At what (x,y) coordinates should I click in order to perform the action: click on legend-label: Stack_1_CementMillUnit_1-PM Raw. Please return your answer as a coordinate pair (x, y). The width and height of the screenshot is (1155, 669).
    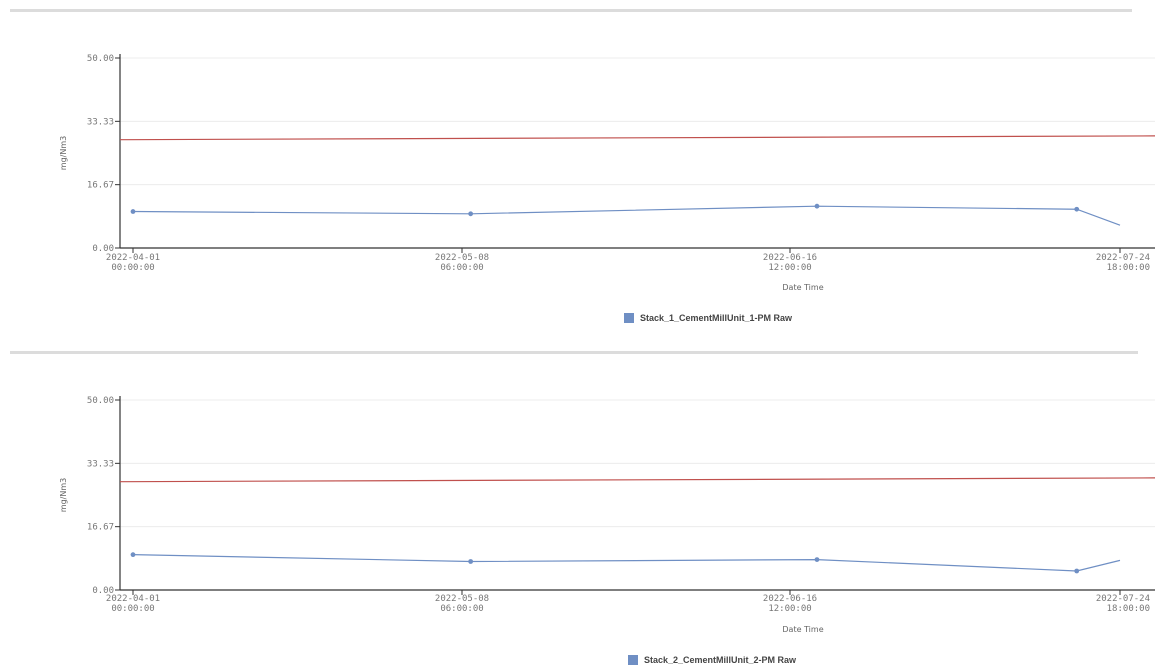
    Looking at the image, I should click on (716, 318).